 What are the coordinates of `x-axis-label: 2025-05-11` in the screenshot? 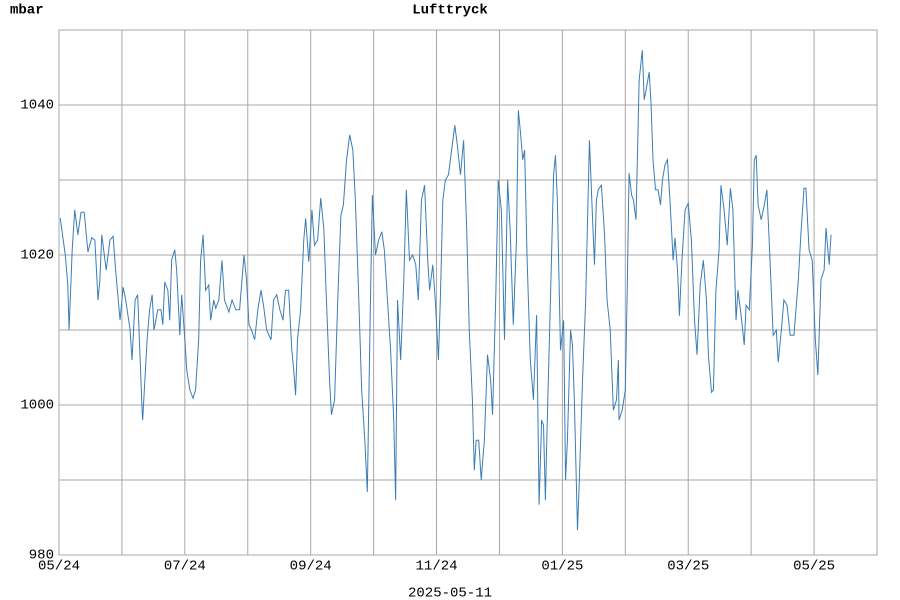 It's located at (450, 593).